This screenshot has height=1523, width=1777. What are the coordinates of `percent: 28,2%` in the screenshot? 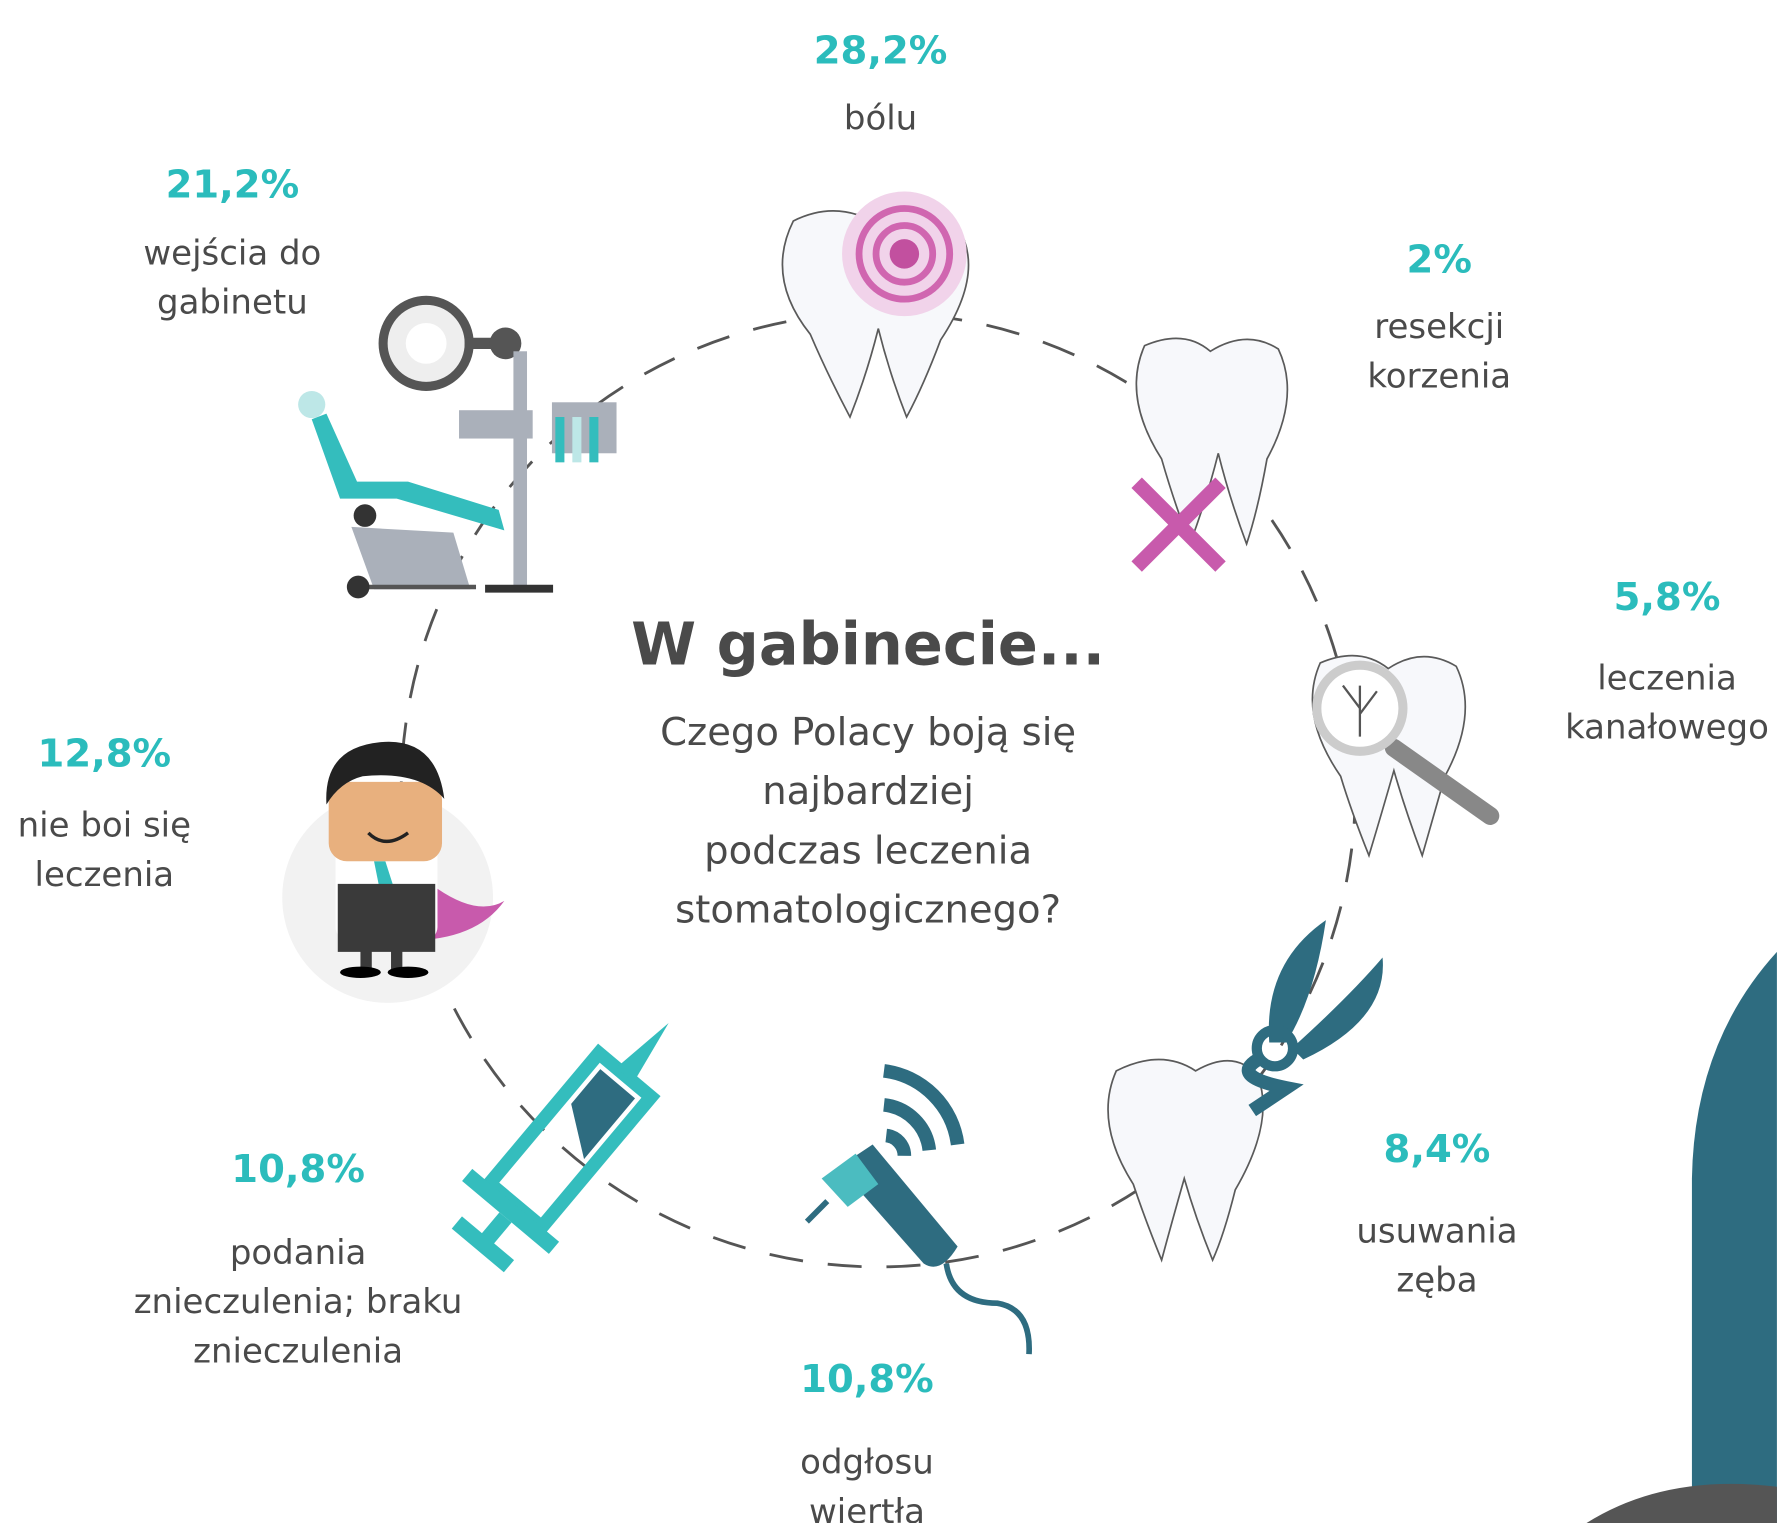 It's located at (881, 51).